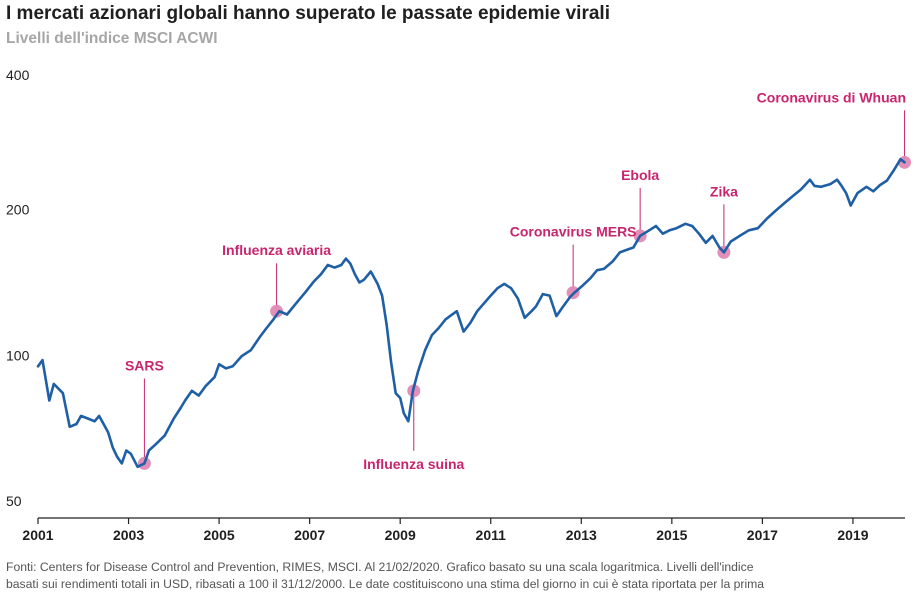  What do you see at coordinates (671, 535) in the screenshot?
I see `x-tick-label-2015: 2015` at bounding box center [671, 535].